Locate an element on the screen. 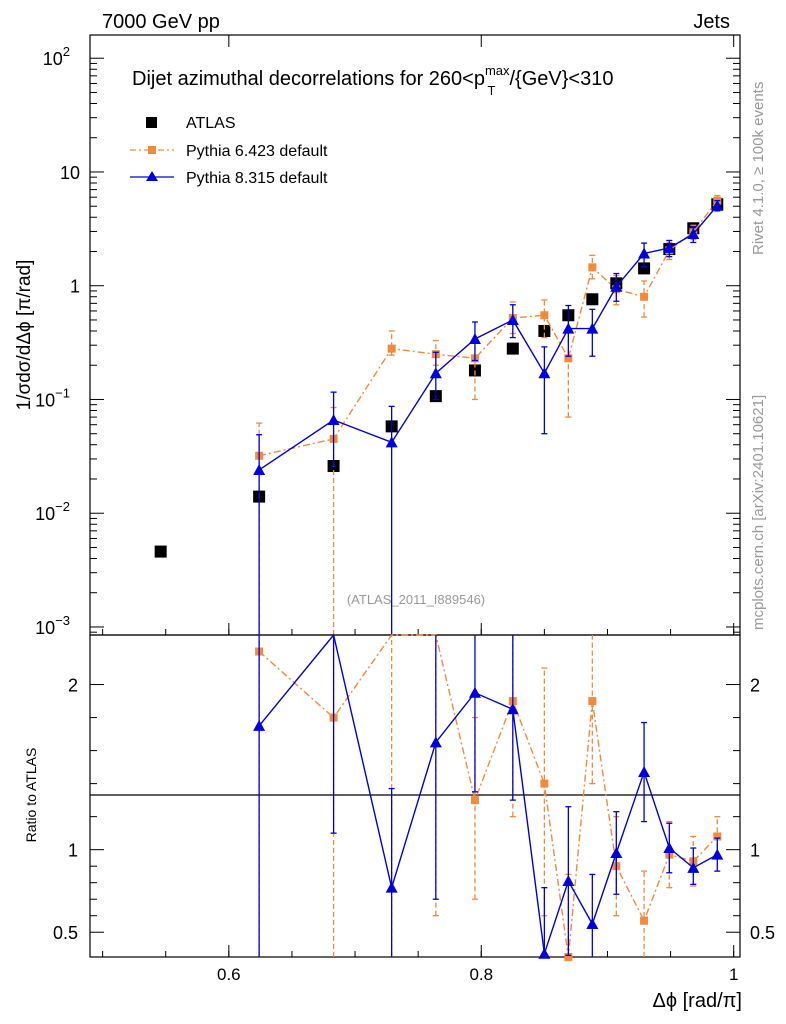  ratio-tick-label-right: 0.5 is located at coordinates (762, 933).